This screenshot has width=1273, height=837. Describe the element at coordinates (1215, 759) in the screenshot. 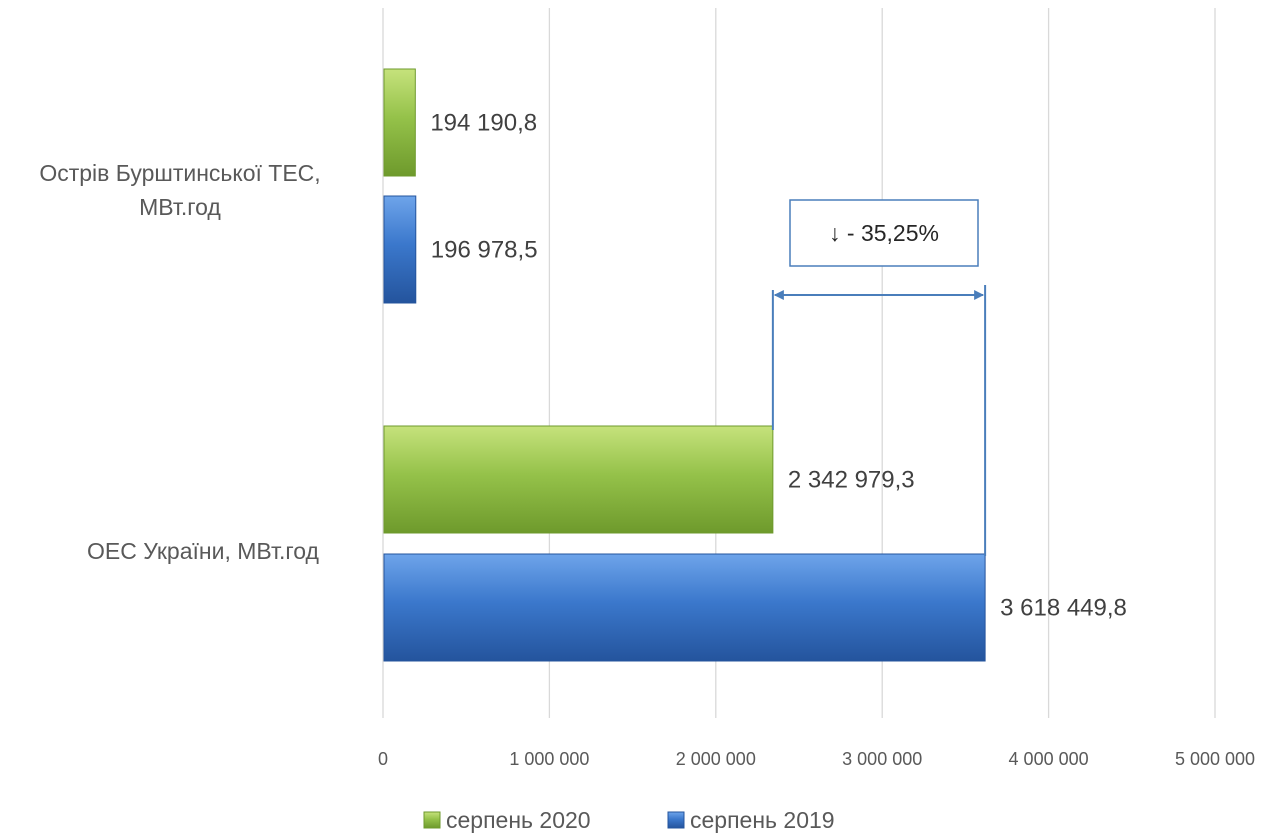

I see `x-tick-label: 5 000 000` at that location.